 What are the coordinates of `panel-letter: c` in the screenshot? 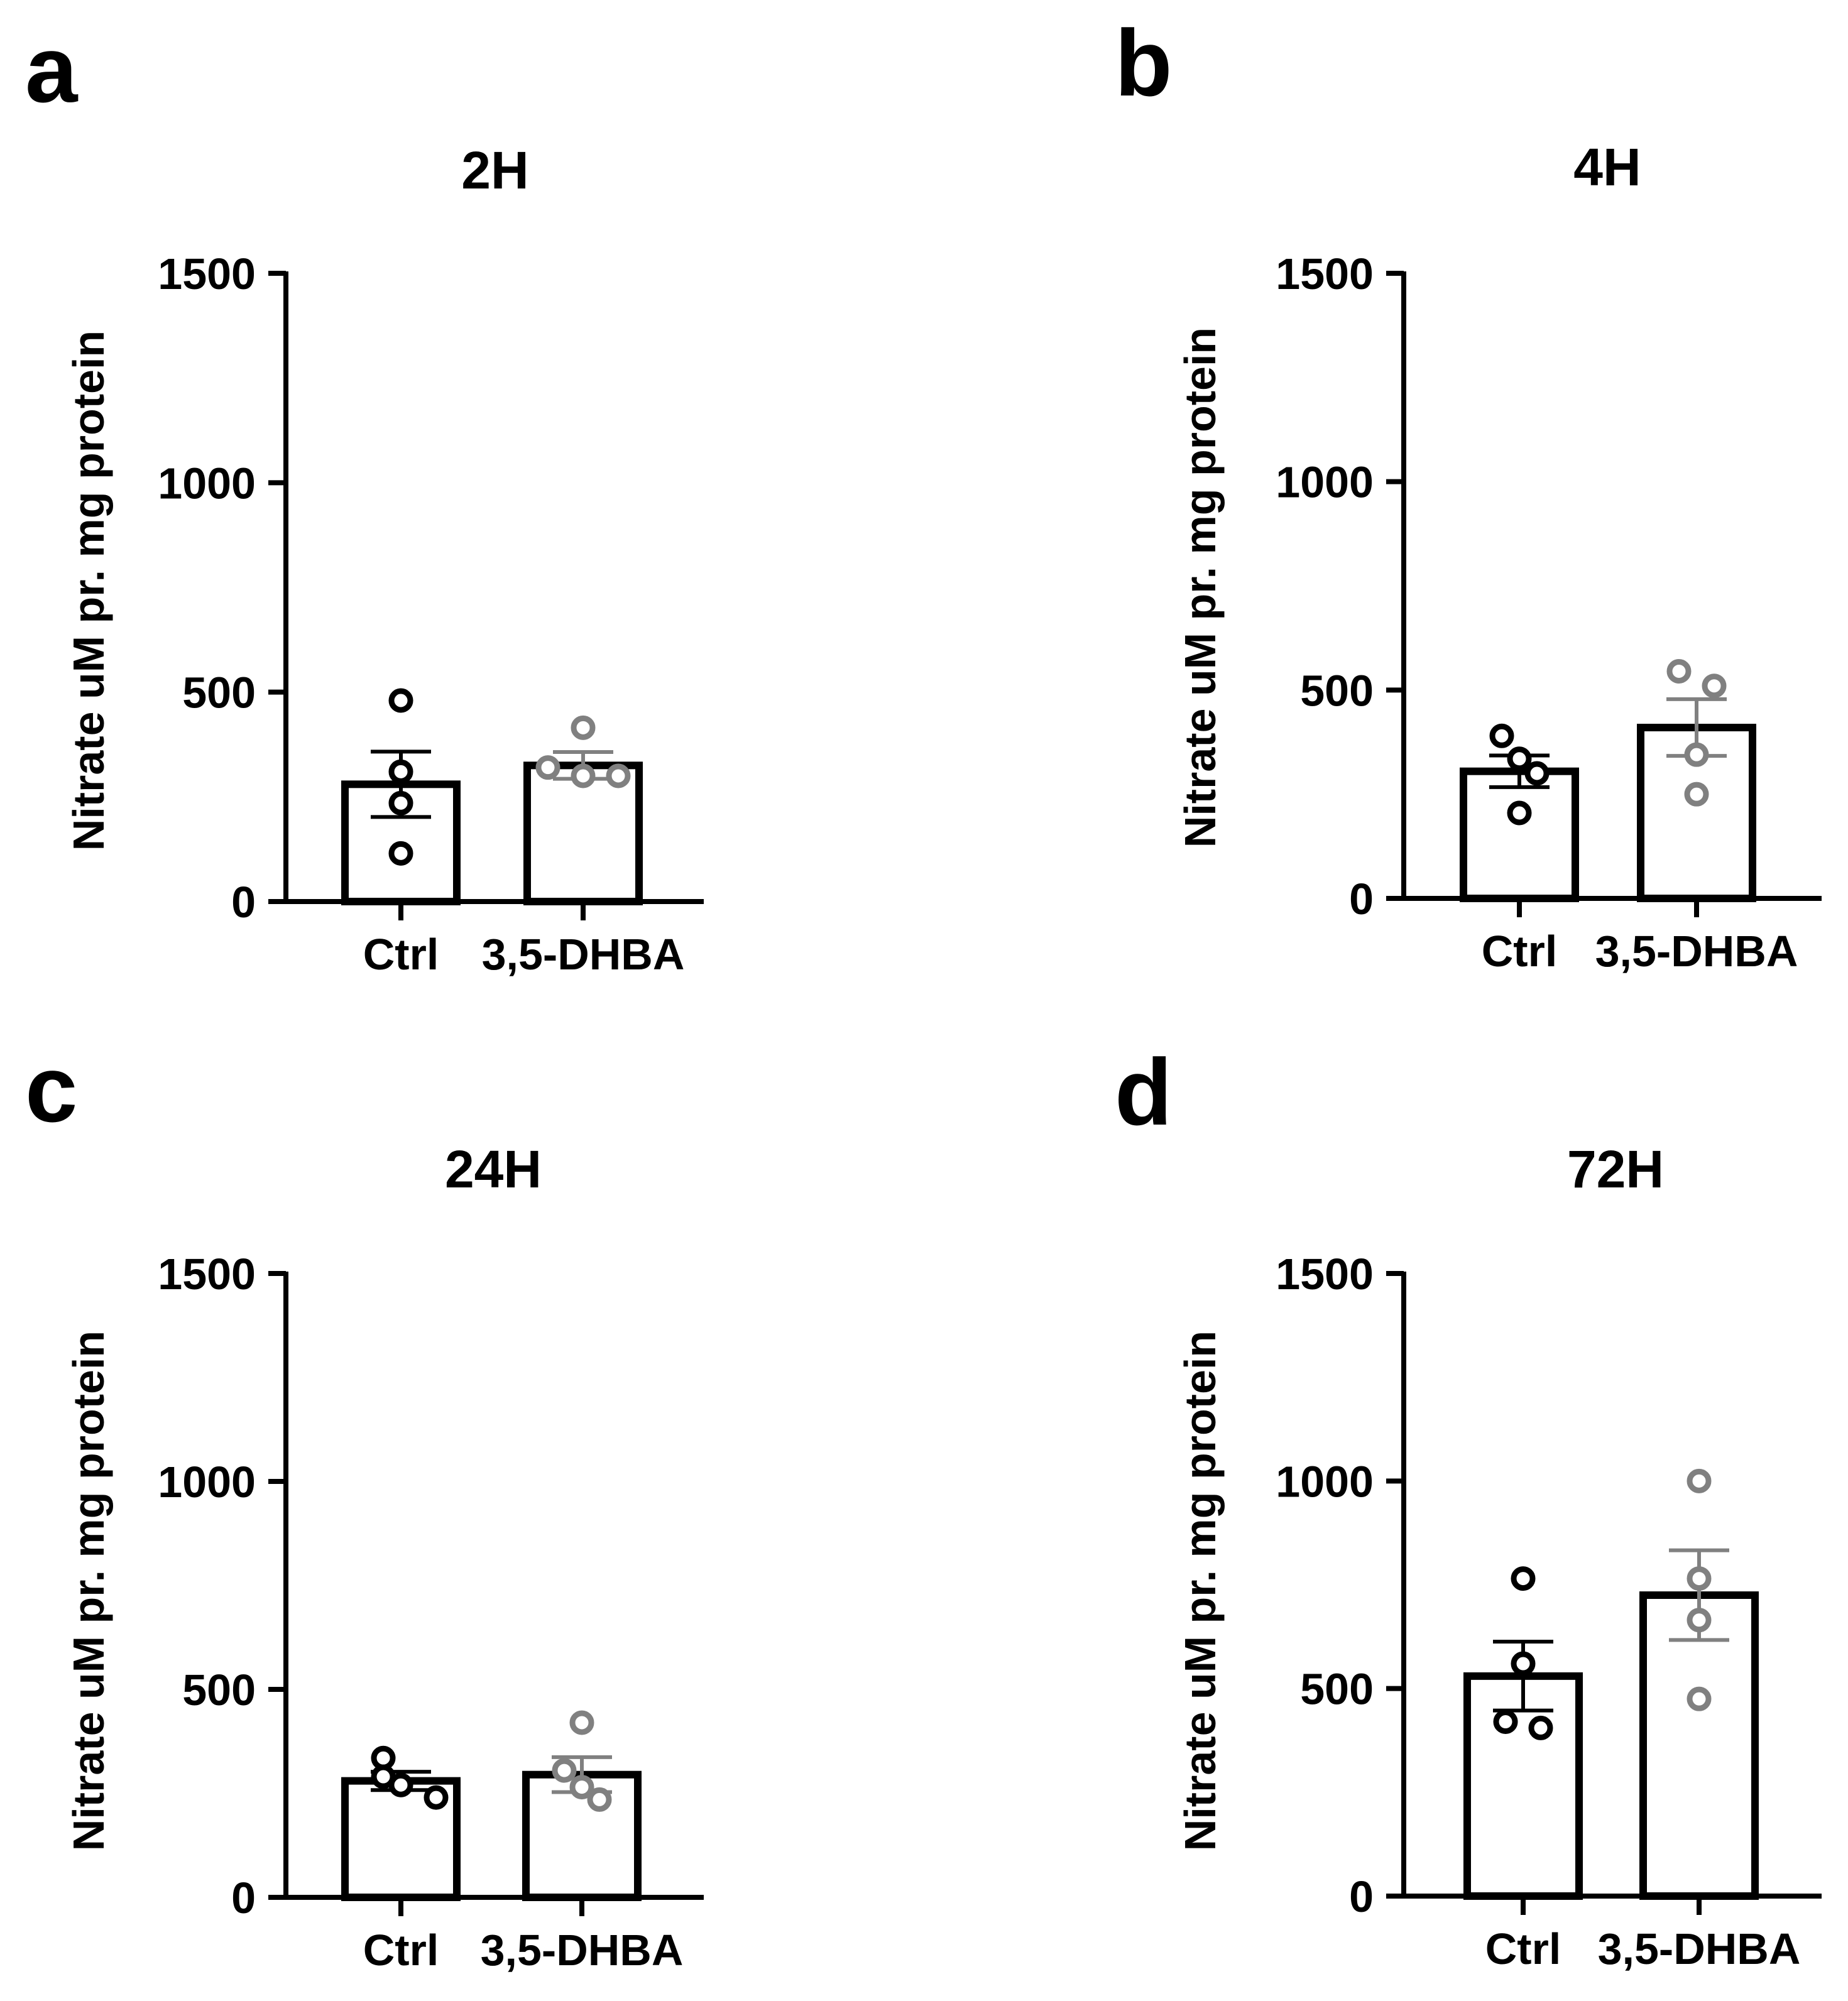 It's located at (51, 1089).